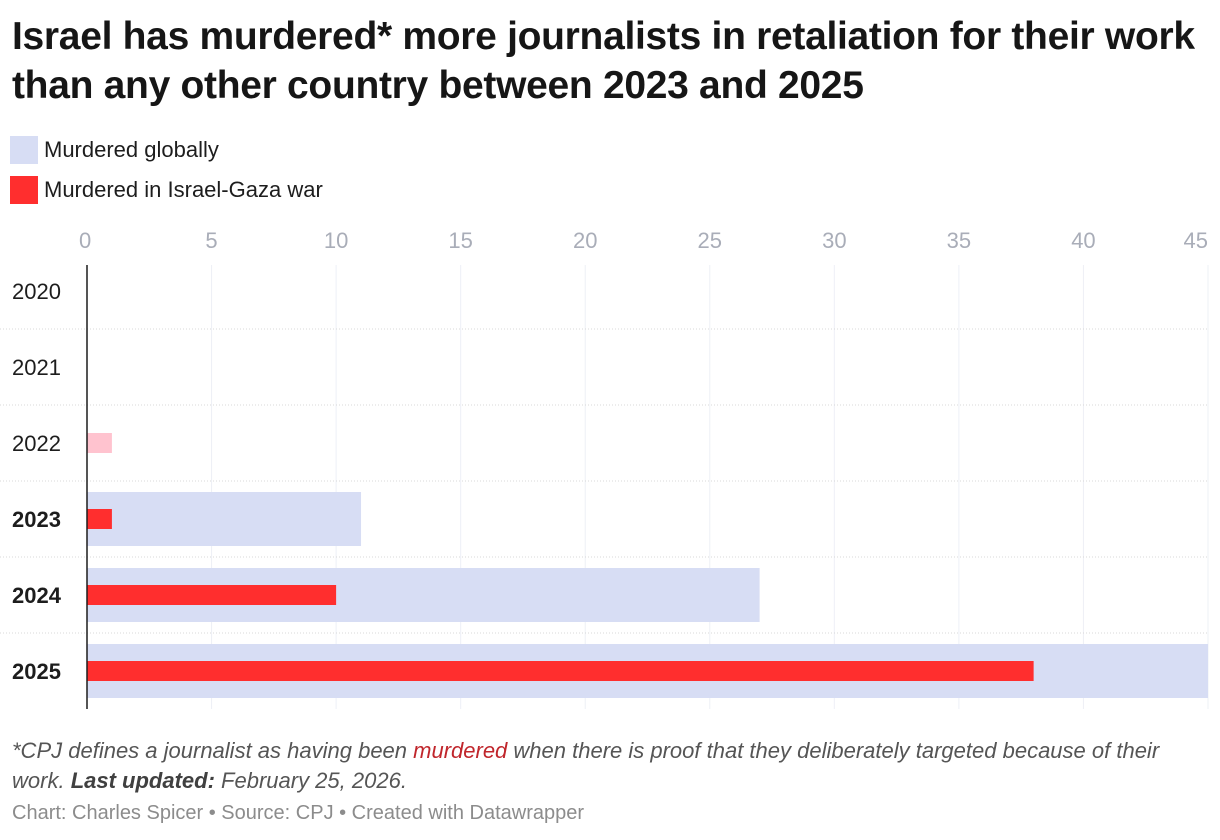 Image resolution: width=1220 pixels, height=840 pixels. What do you see at coordinates (142, 780) in the screenshot?
I see `footnote-bold: Last updated:` at bounding box center [142, 780].